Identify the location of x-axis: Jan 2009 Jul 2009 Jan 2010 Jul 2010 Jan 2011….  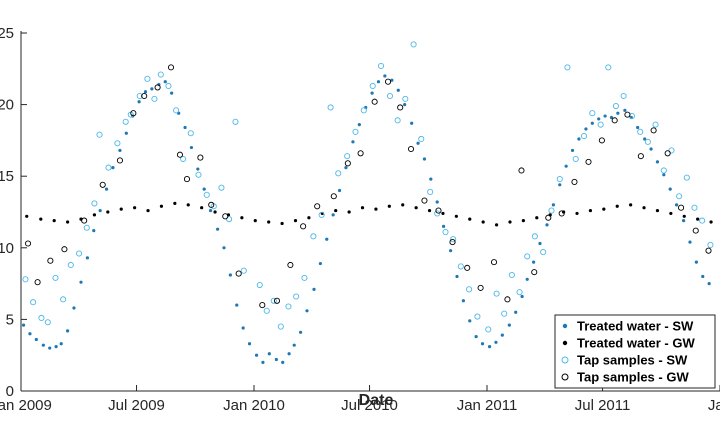
(360, 399).